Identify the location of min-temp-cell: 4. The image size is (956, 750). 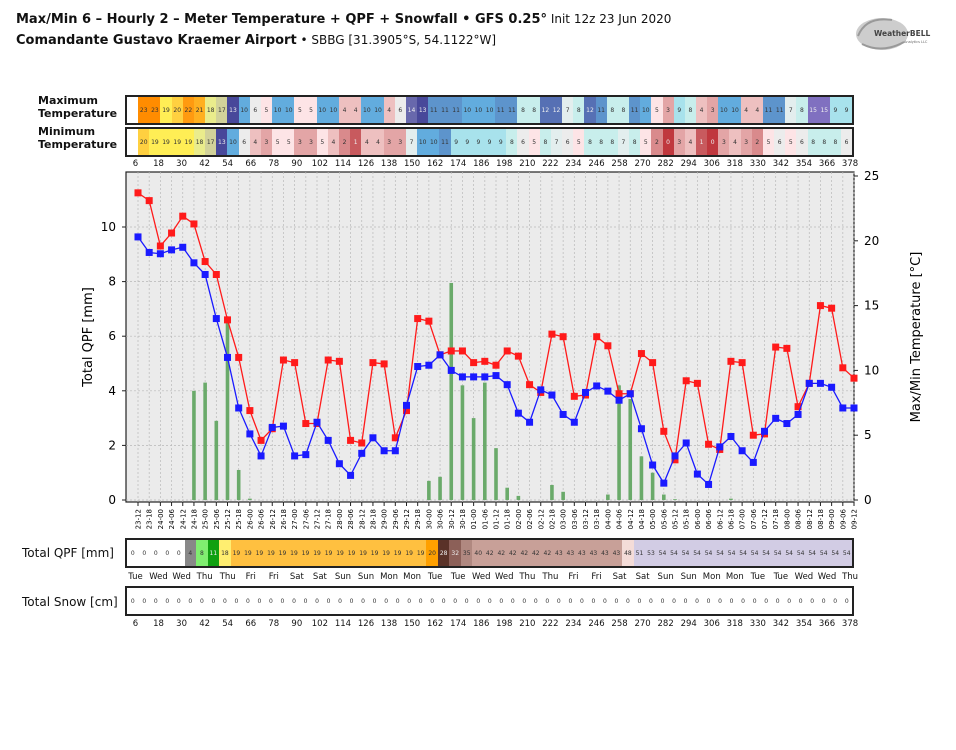
(255, 142).